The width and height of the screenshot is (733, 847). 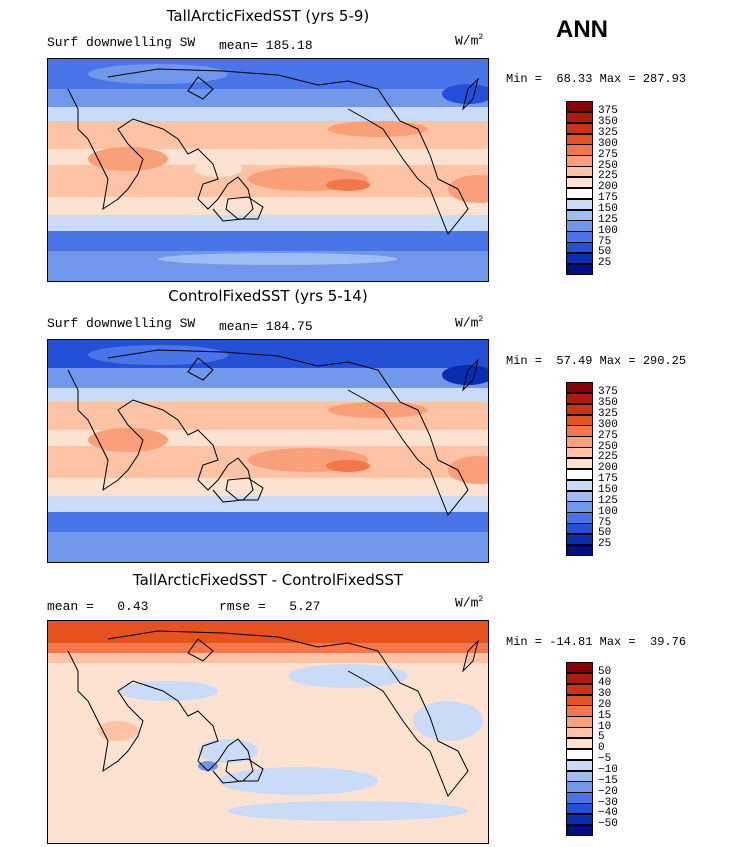 I want to click on season-label: ANN, so click(x=582, y=29).